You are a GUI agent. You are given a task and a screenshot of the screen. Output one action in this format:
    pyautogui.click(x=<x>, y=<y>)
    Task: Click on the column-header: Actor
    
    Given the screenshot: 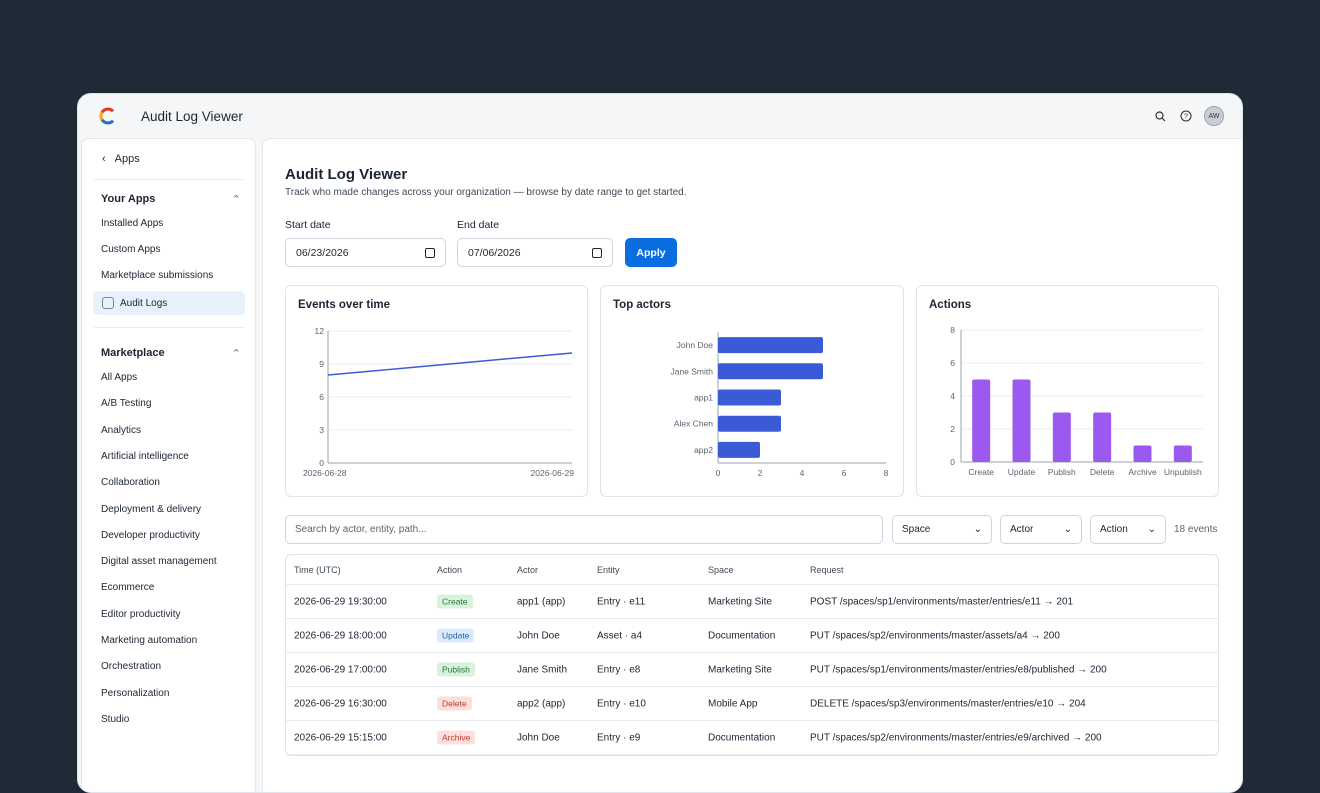 What is the action you would take?
    pyautogui.click(x=528, y=569)
    